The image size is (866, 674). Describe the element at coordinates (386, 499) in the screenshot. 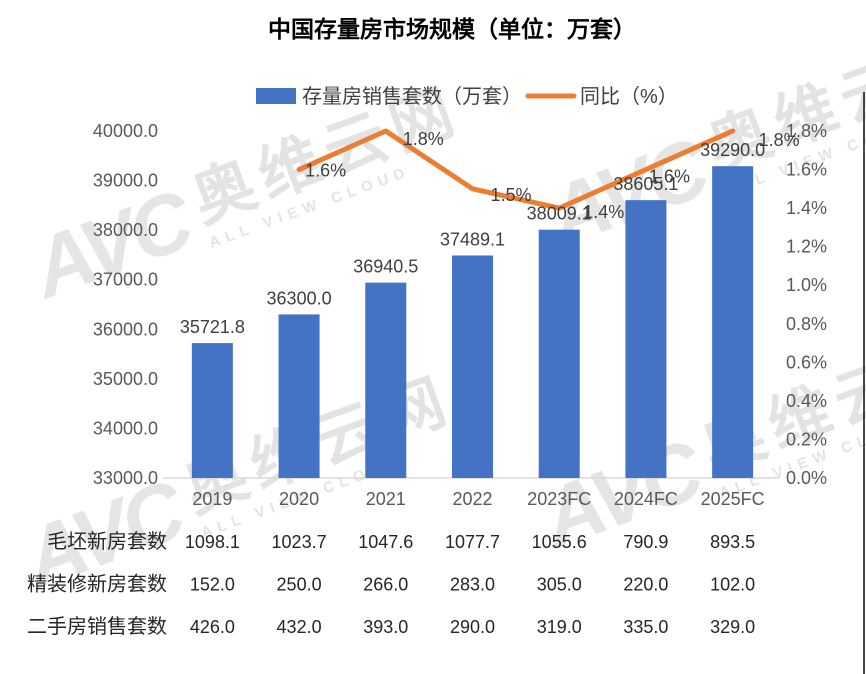

I see `x-axis-category-label: 2021` at that location.